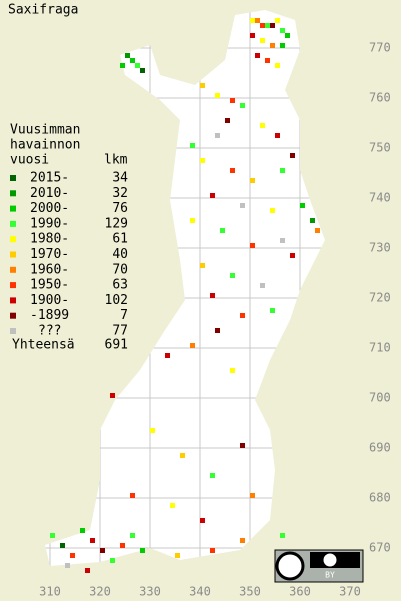  Describe the element at coordinates (49, 223) in the screenshot. I see `legend-label: 1990-` at that location.